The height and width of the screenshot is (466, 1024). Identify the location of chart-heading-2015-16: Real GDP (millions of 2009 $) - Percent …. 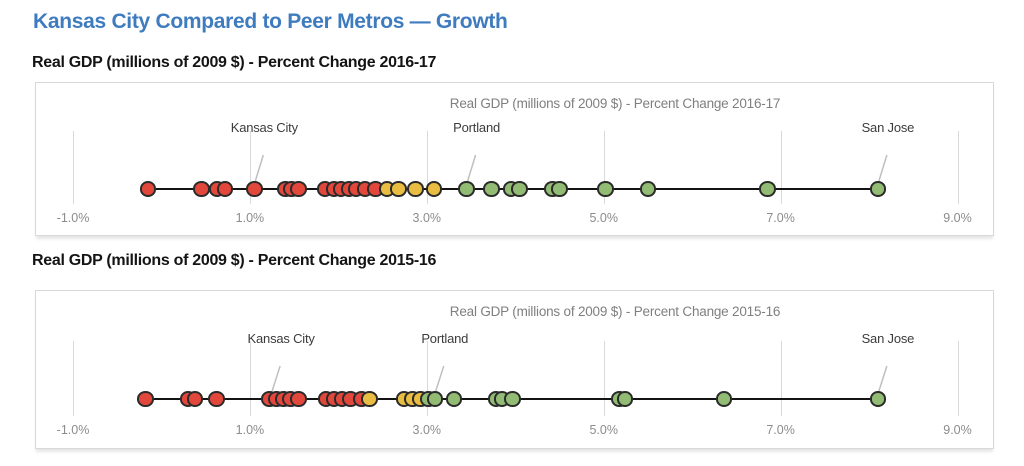
(234, 260).